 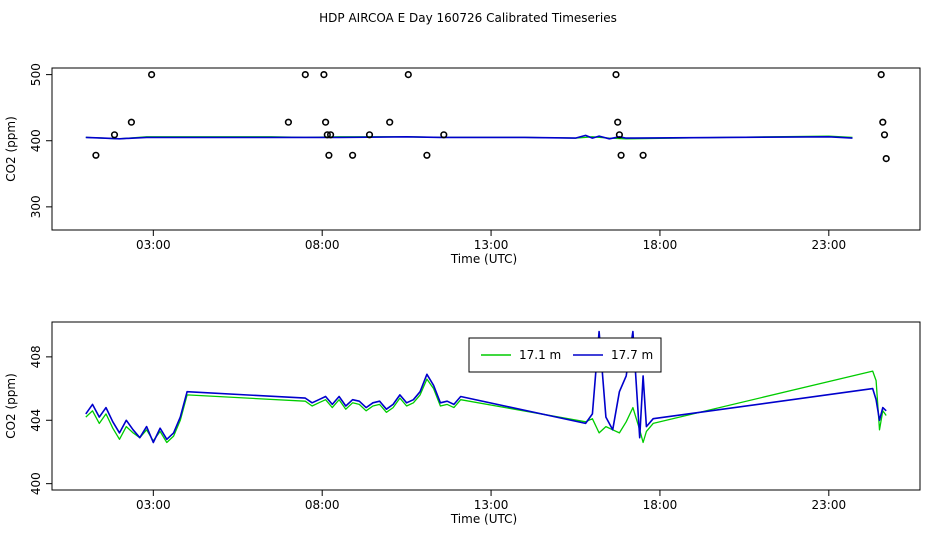 What do you see at coordinates (565, 355) in the screenshot?
I see `legend: 17.1 m 17.7 m` at bounding box center [565, 355].